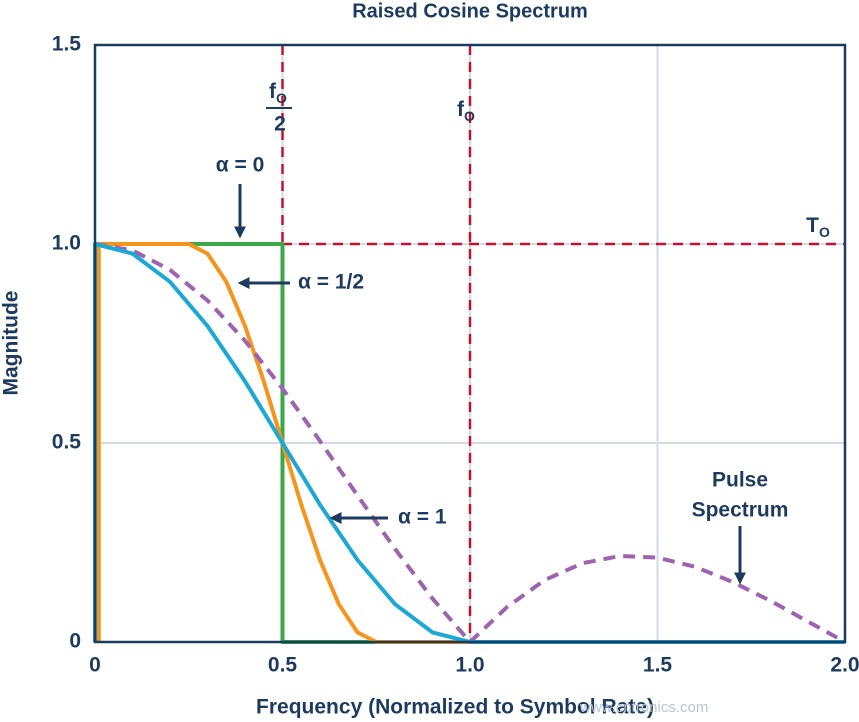 Image resolution: width=859 pixels, height=722 pixels. What do you see at coordinates (422, 517) in the screenshot?
I see `series-annotation: α = 1` at bounding box center [422, 517].